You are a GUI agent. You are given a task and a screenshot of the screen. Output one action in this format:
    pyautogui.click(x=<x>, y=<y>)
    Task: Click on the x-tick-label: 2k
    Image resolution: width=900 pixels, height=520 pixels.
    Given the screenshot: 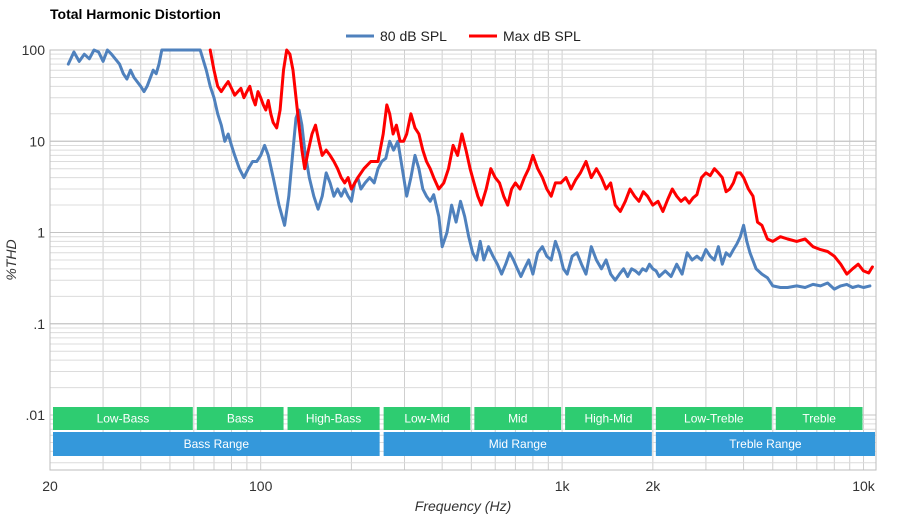 What is the action you would take?
    pyautogui.click(x=653, y=486)
    